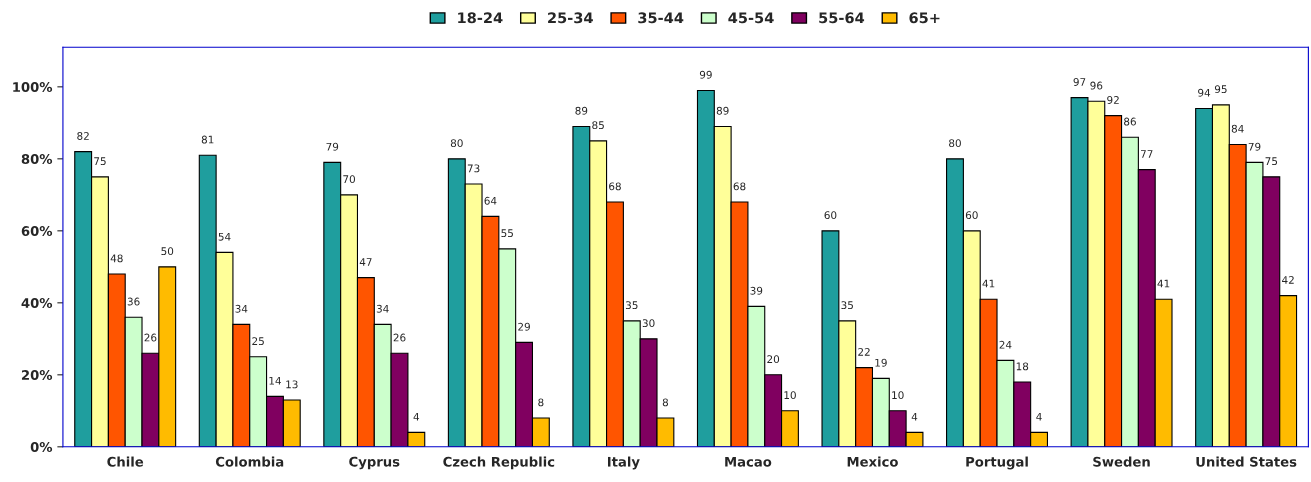 This screenshot has width=1311, height=482. What do you see at coordinates (524, 326) in the screenshot?
I see `data-label: 29` at bounding box center [524, 326].